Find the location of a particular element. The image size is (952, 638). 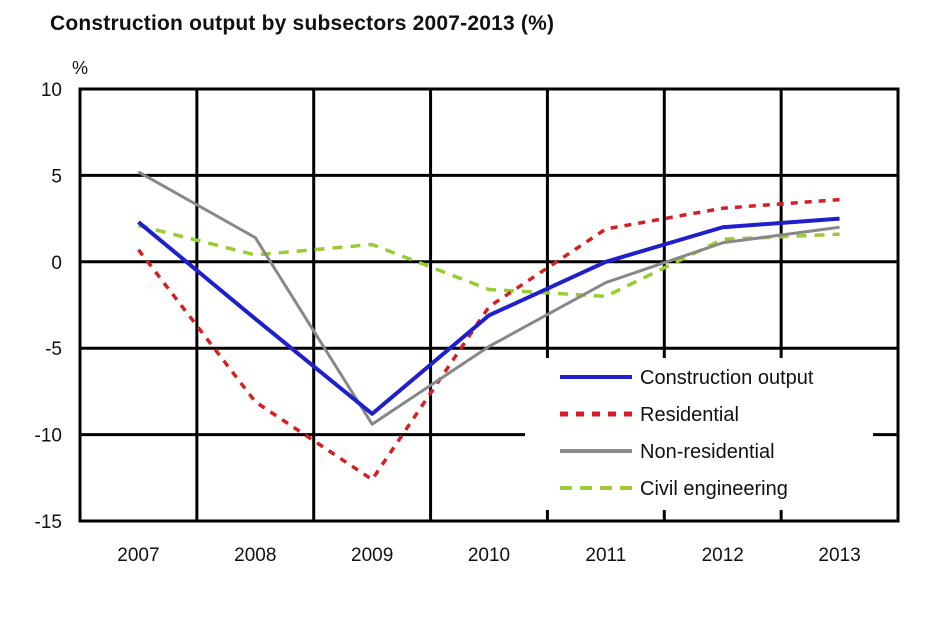

y-tick-label: -15 is located at coordinates (48, 522).